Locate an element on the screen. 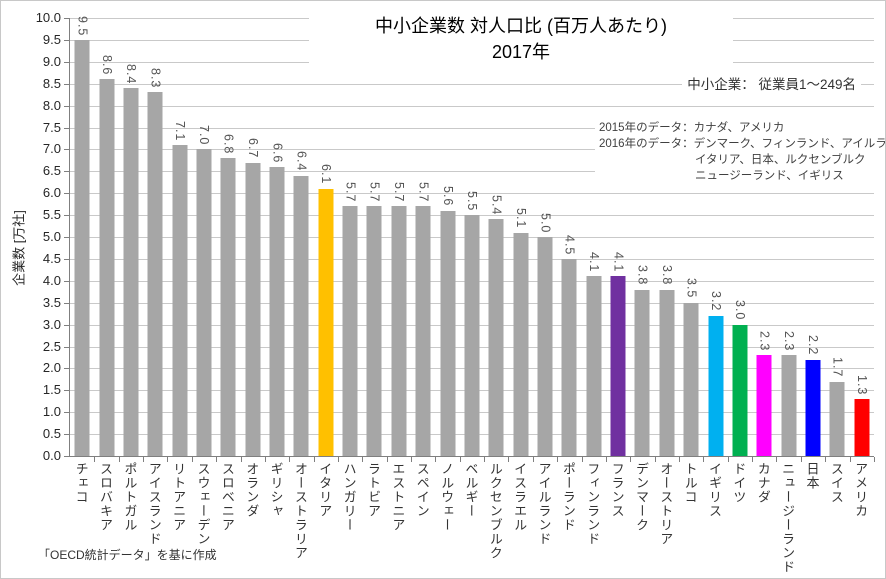  bar-value-label: 5.5 is located at coordinates (472, 201).